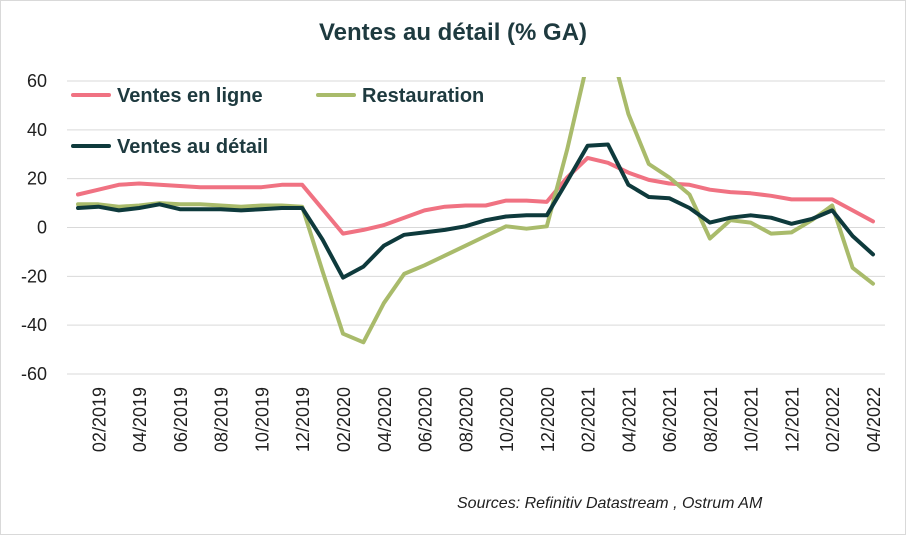 This screenshot has height=535, width=906. I want to click on x-tick-label: 04/2021, so click(629, 419).